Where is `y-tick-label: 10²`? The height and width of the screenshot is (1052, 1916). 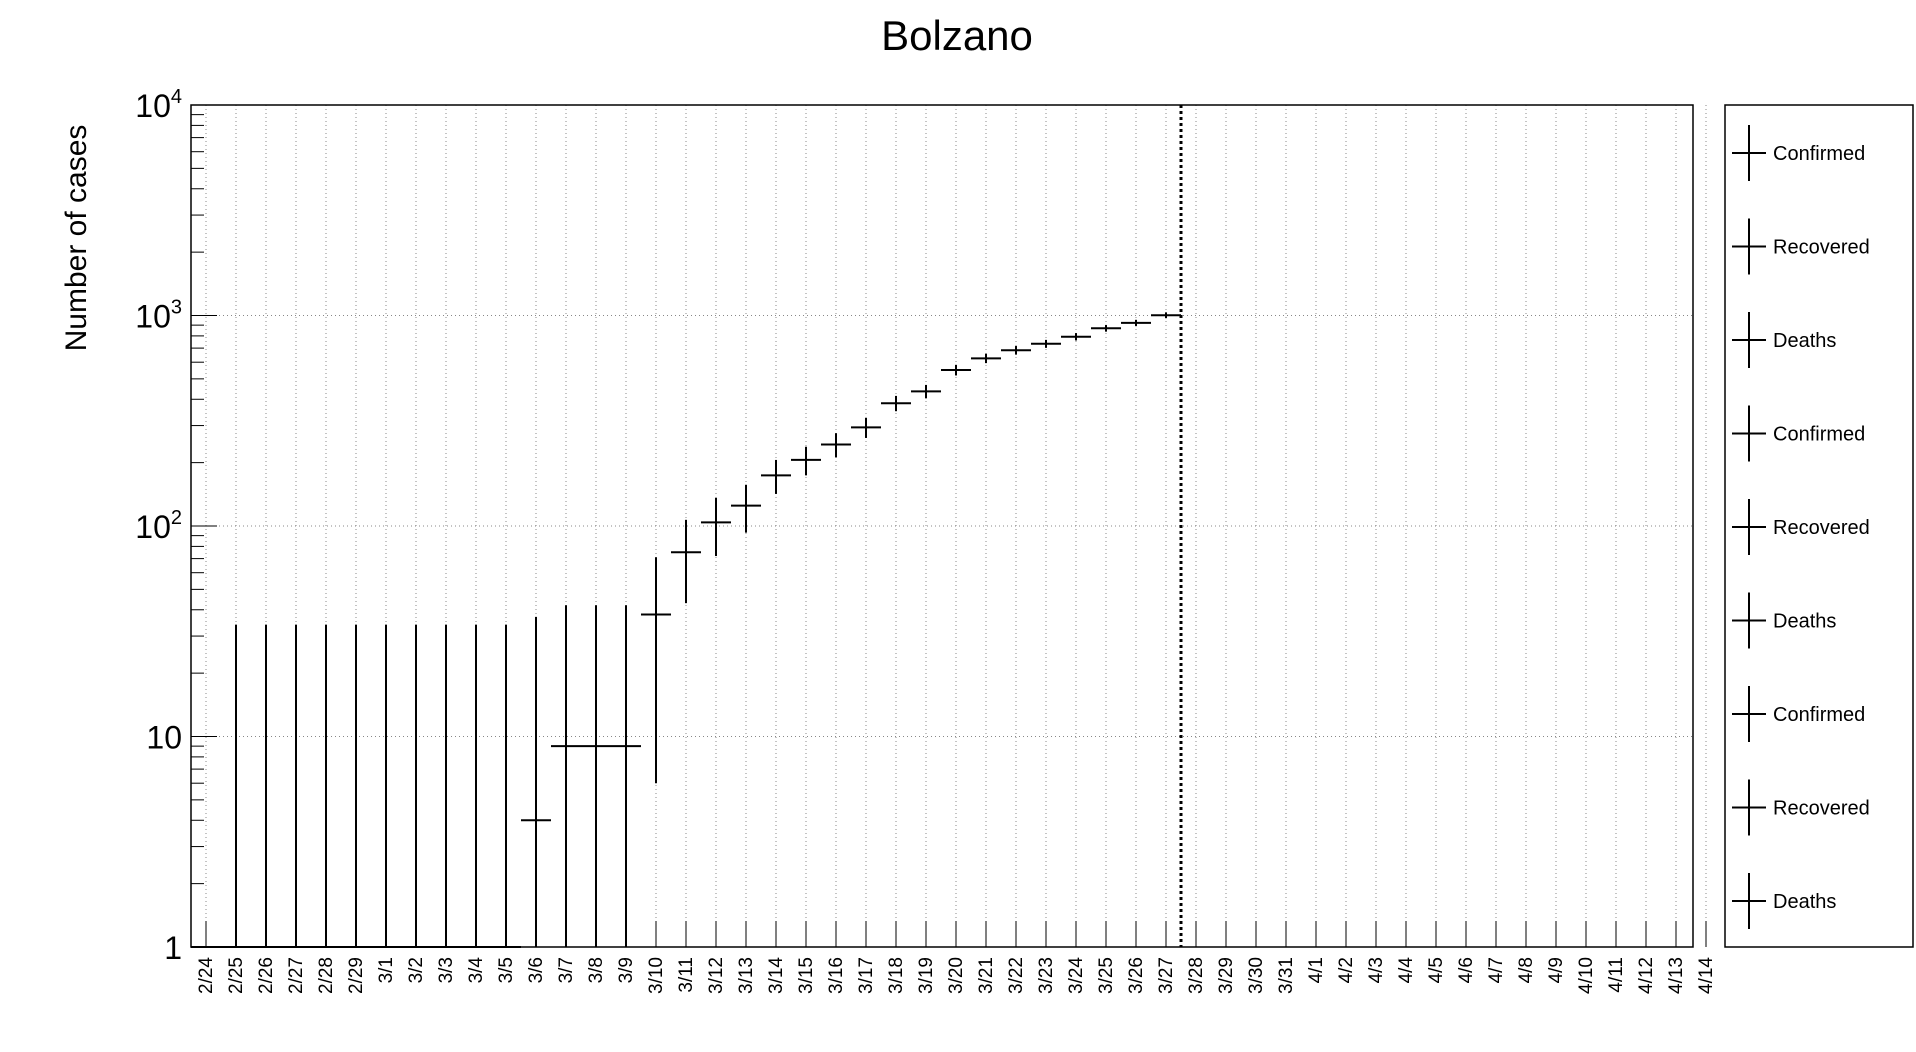
y-tick-label: 10² is located at coordinates (158, 526).